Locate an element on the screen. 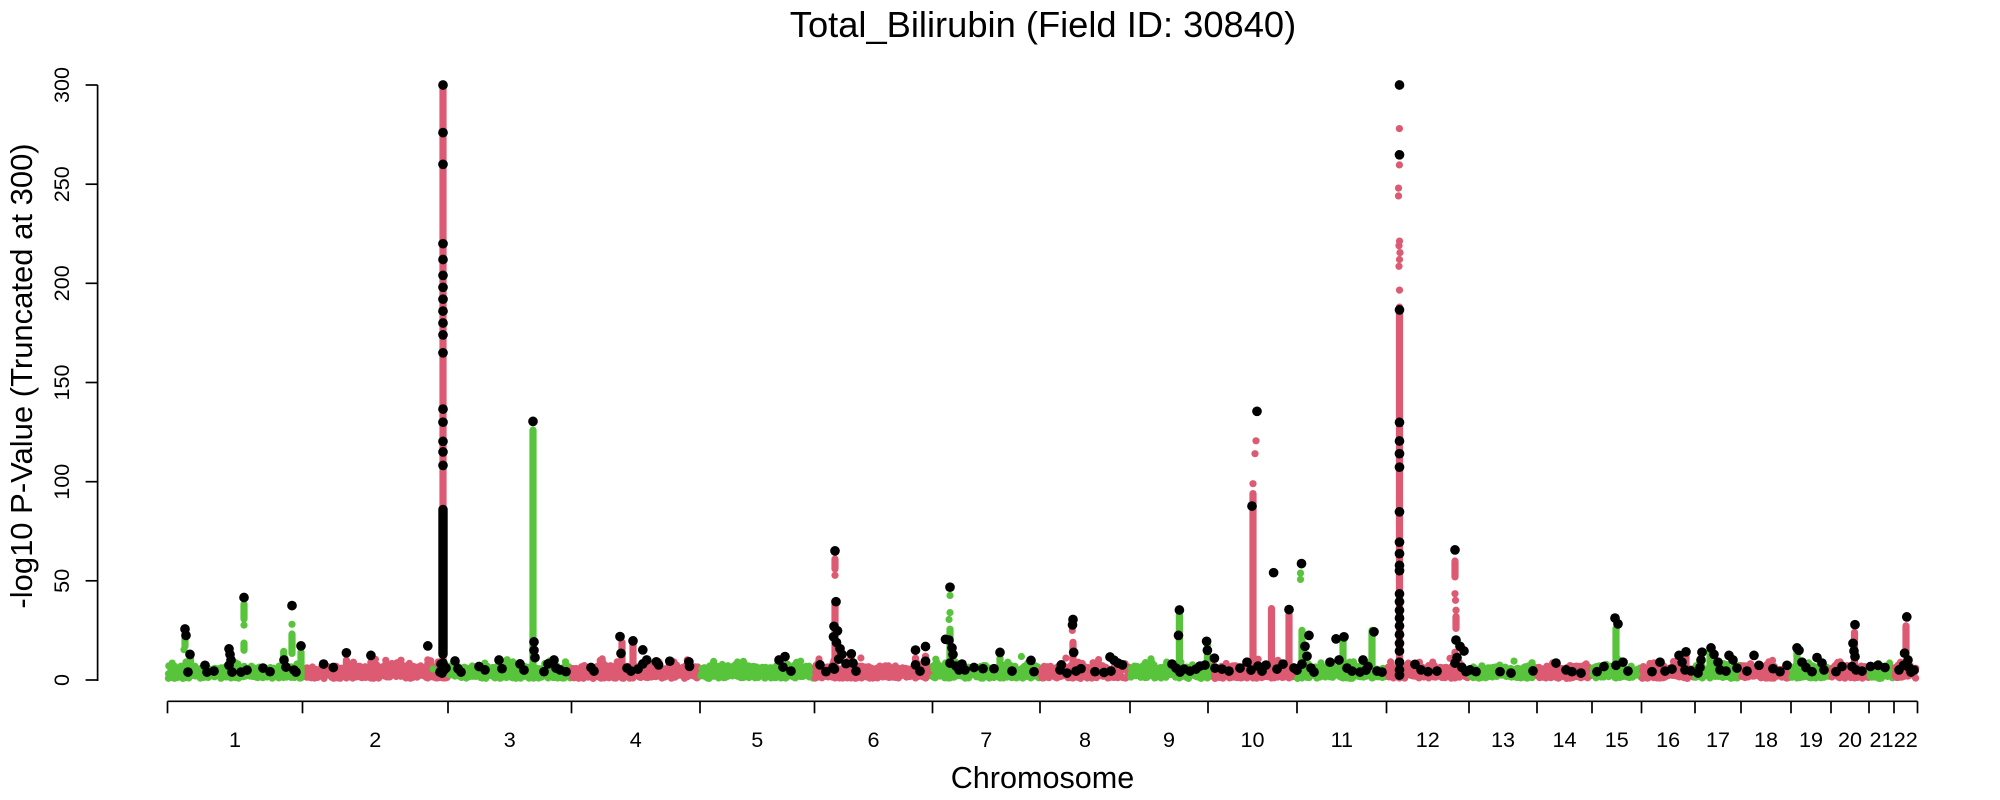 Image resolution: width=2000 pixels, height=800 pixels. svg-text: Chromosome is located at coordinates (1043, 778).